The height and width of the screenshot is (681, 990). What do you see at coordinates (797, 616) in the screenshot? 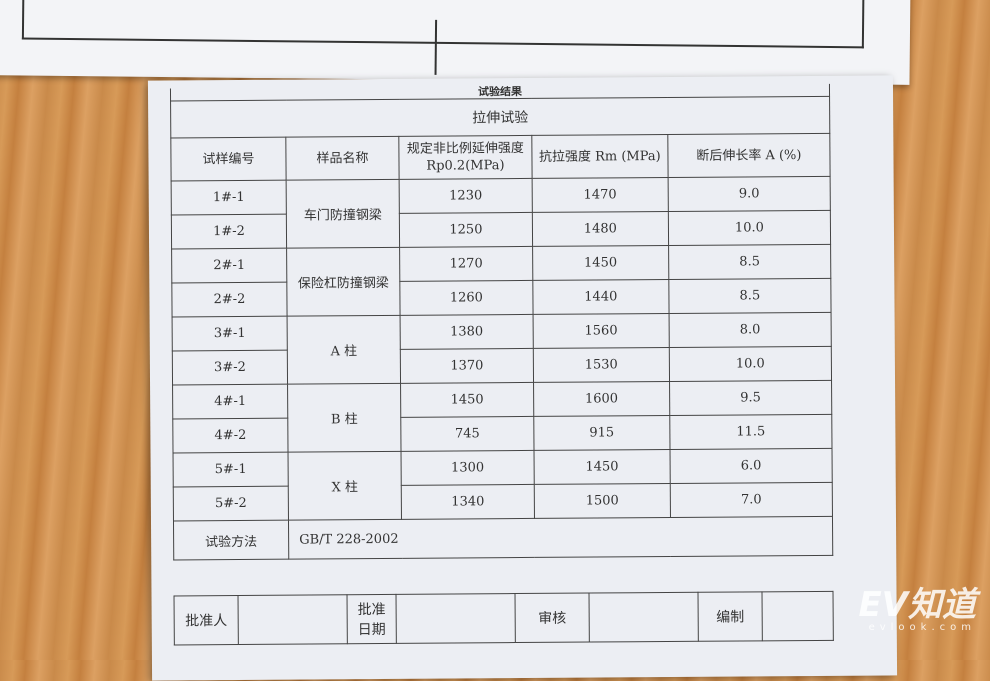
I see `compiler-field` at bounding box center [797, 616].